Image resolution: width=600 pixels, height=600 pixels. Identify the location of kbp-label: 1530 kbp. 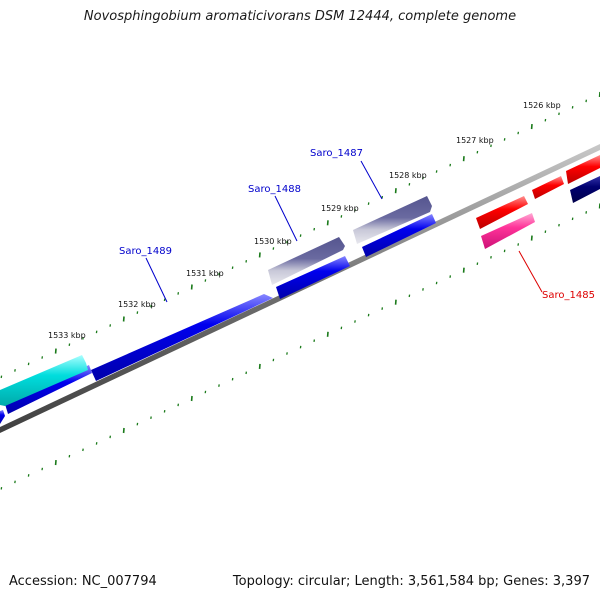
(273, 241).